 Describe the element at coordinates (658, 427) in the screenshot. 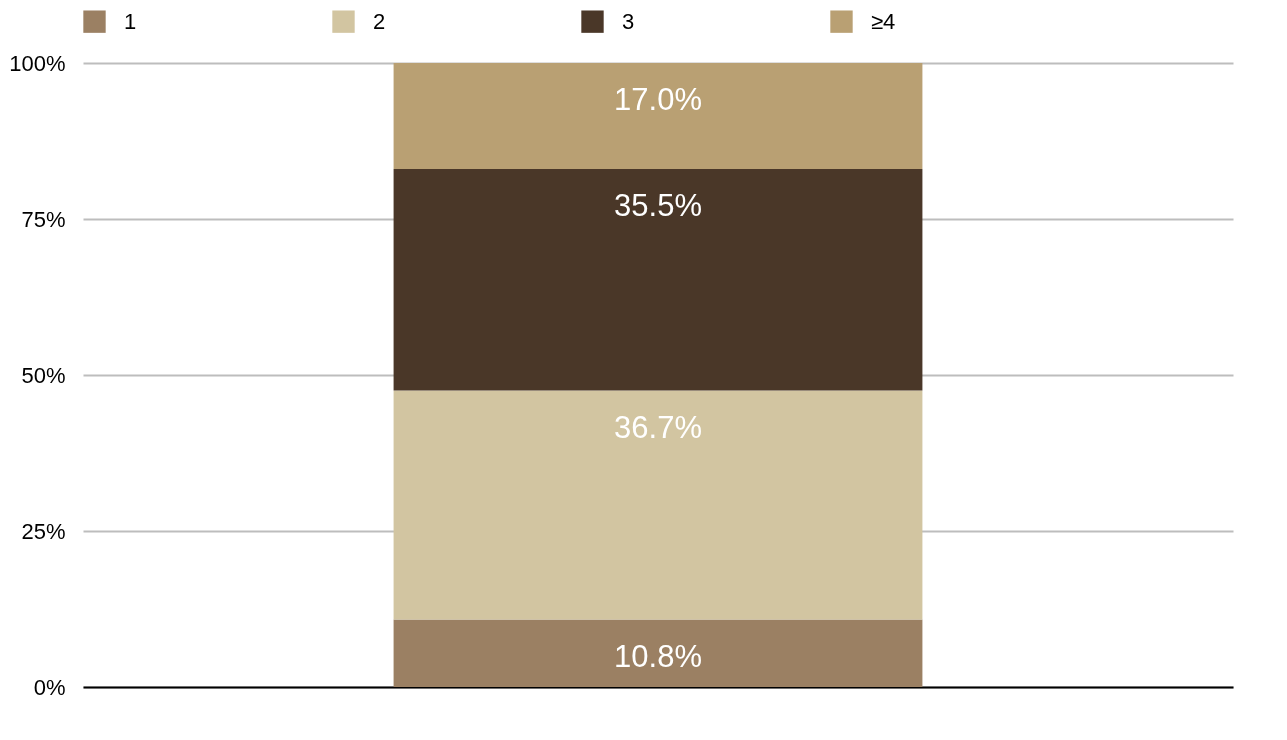

I see `data-label: 36.7%` at that location.